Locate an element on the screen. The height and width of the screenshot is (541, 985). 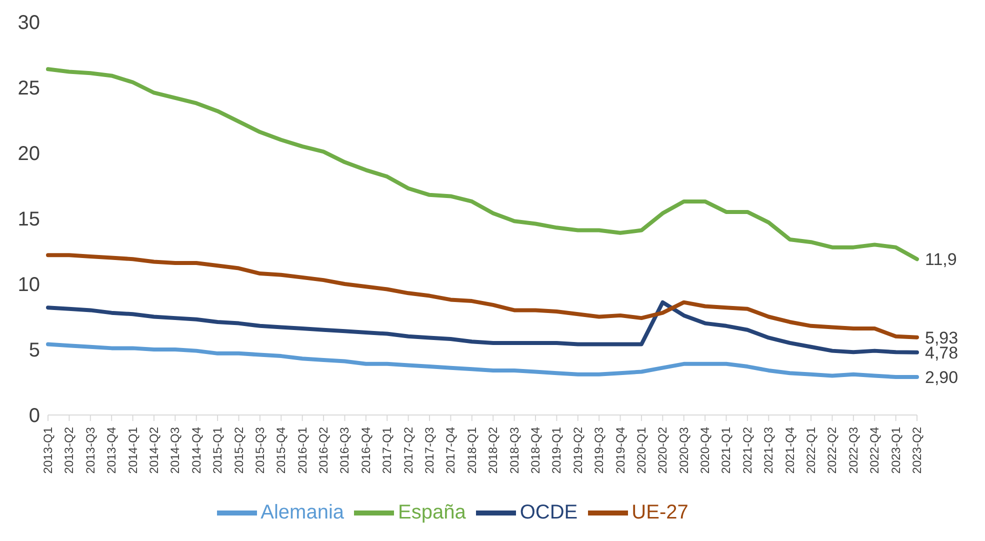
x-tick-label: 2020-Q3 is located at coordinates (683, 450).